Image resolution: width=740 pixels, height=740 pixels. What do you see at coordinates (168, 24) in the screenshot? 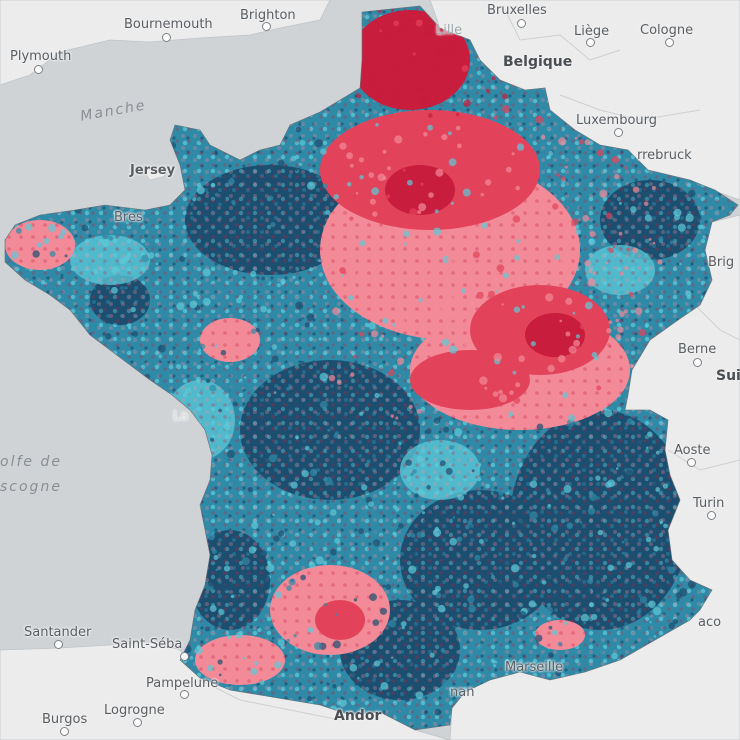
I see `label-bournemouth: Bournemouth` at bounding box center [168, 24].